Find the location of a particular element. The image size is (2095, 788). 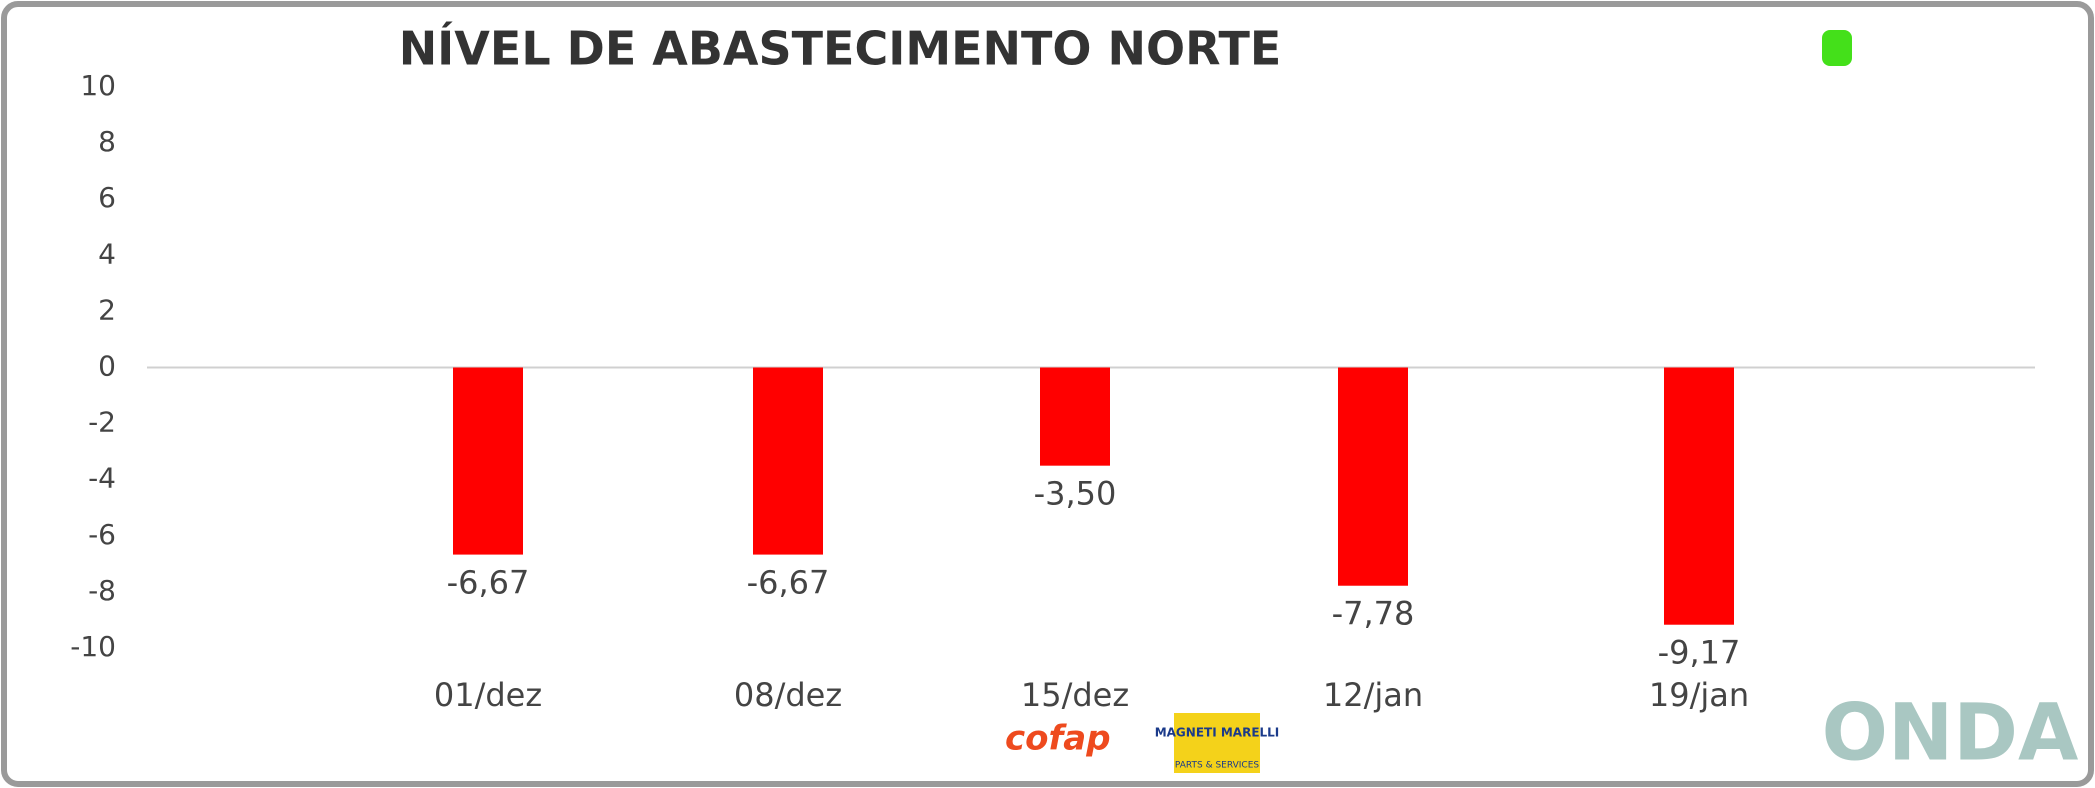

x-tick-label: 12/jan is located at coordinates (1373, 695).